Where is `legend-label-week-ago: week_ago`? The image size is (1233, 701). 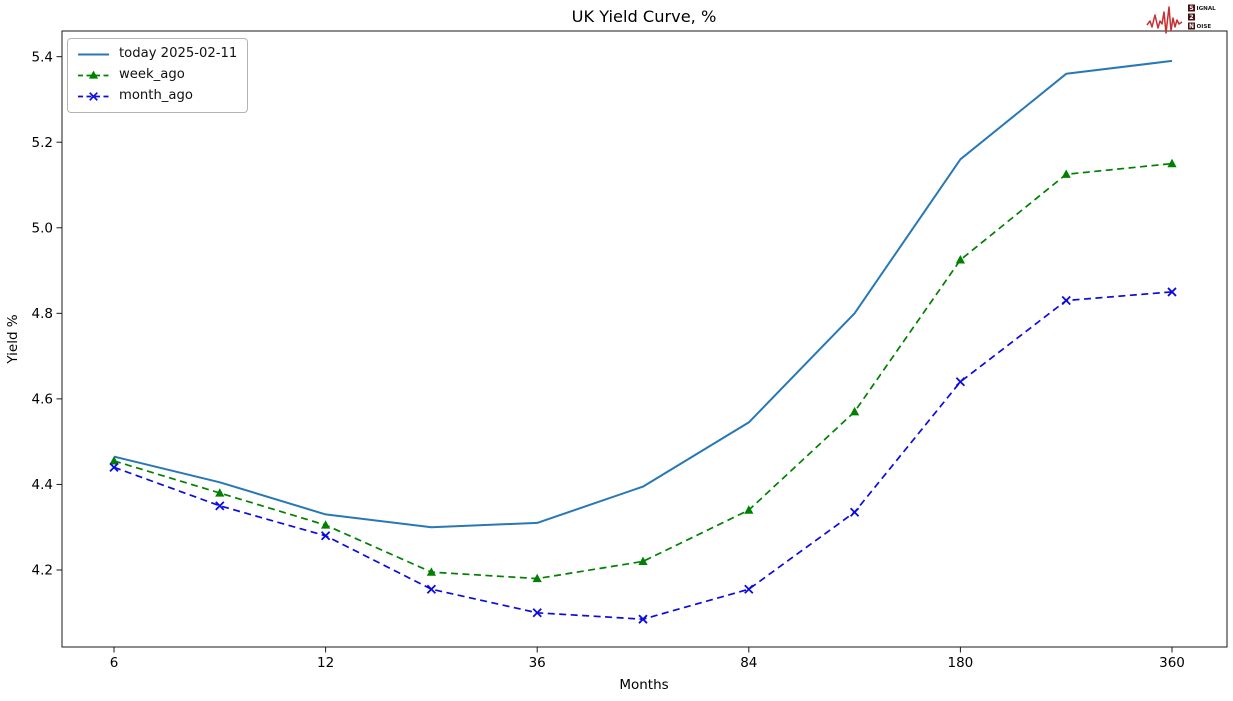
legend-label-week-ago: week_ago is located at coordinates (152, 75).